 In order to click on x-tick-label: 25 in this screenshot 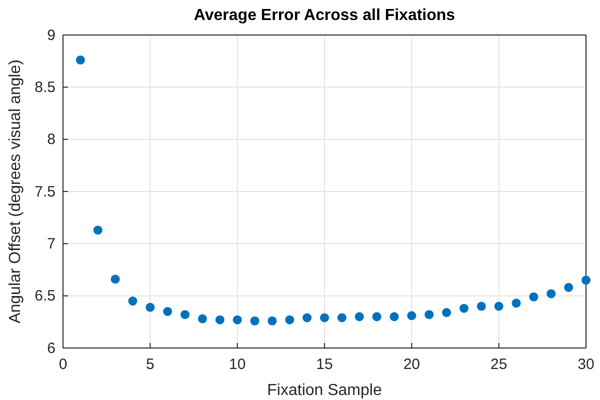, I will do `click(499, 364)`.